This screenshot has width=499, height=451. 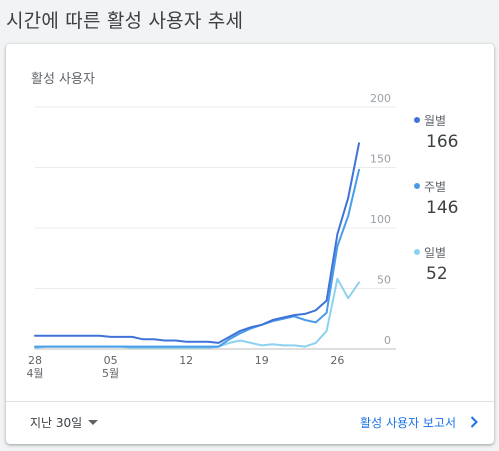 What do you see at coordinates (93, 422) in the screenshot?
I see `caret-down-icon` at bounding box center [93, 422].